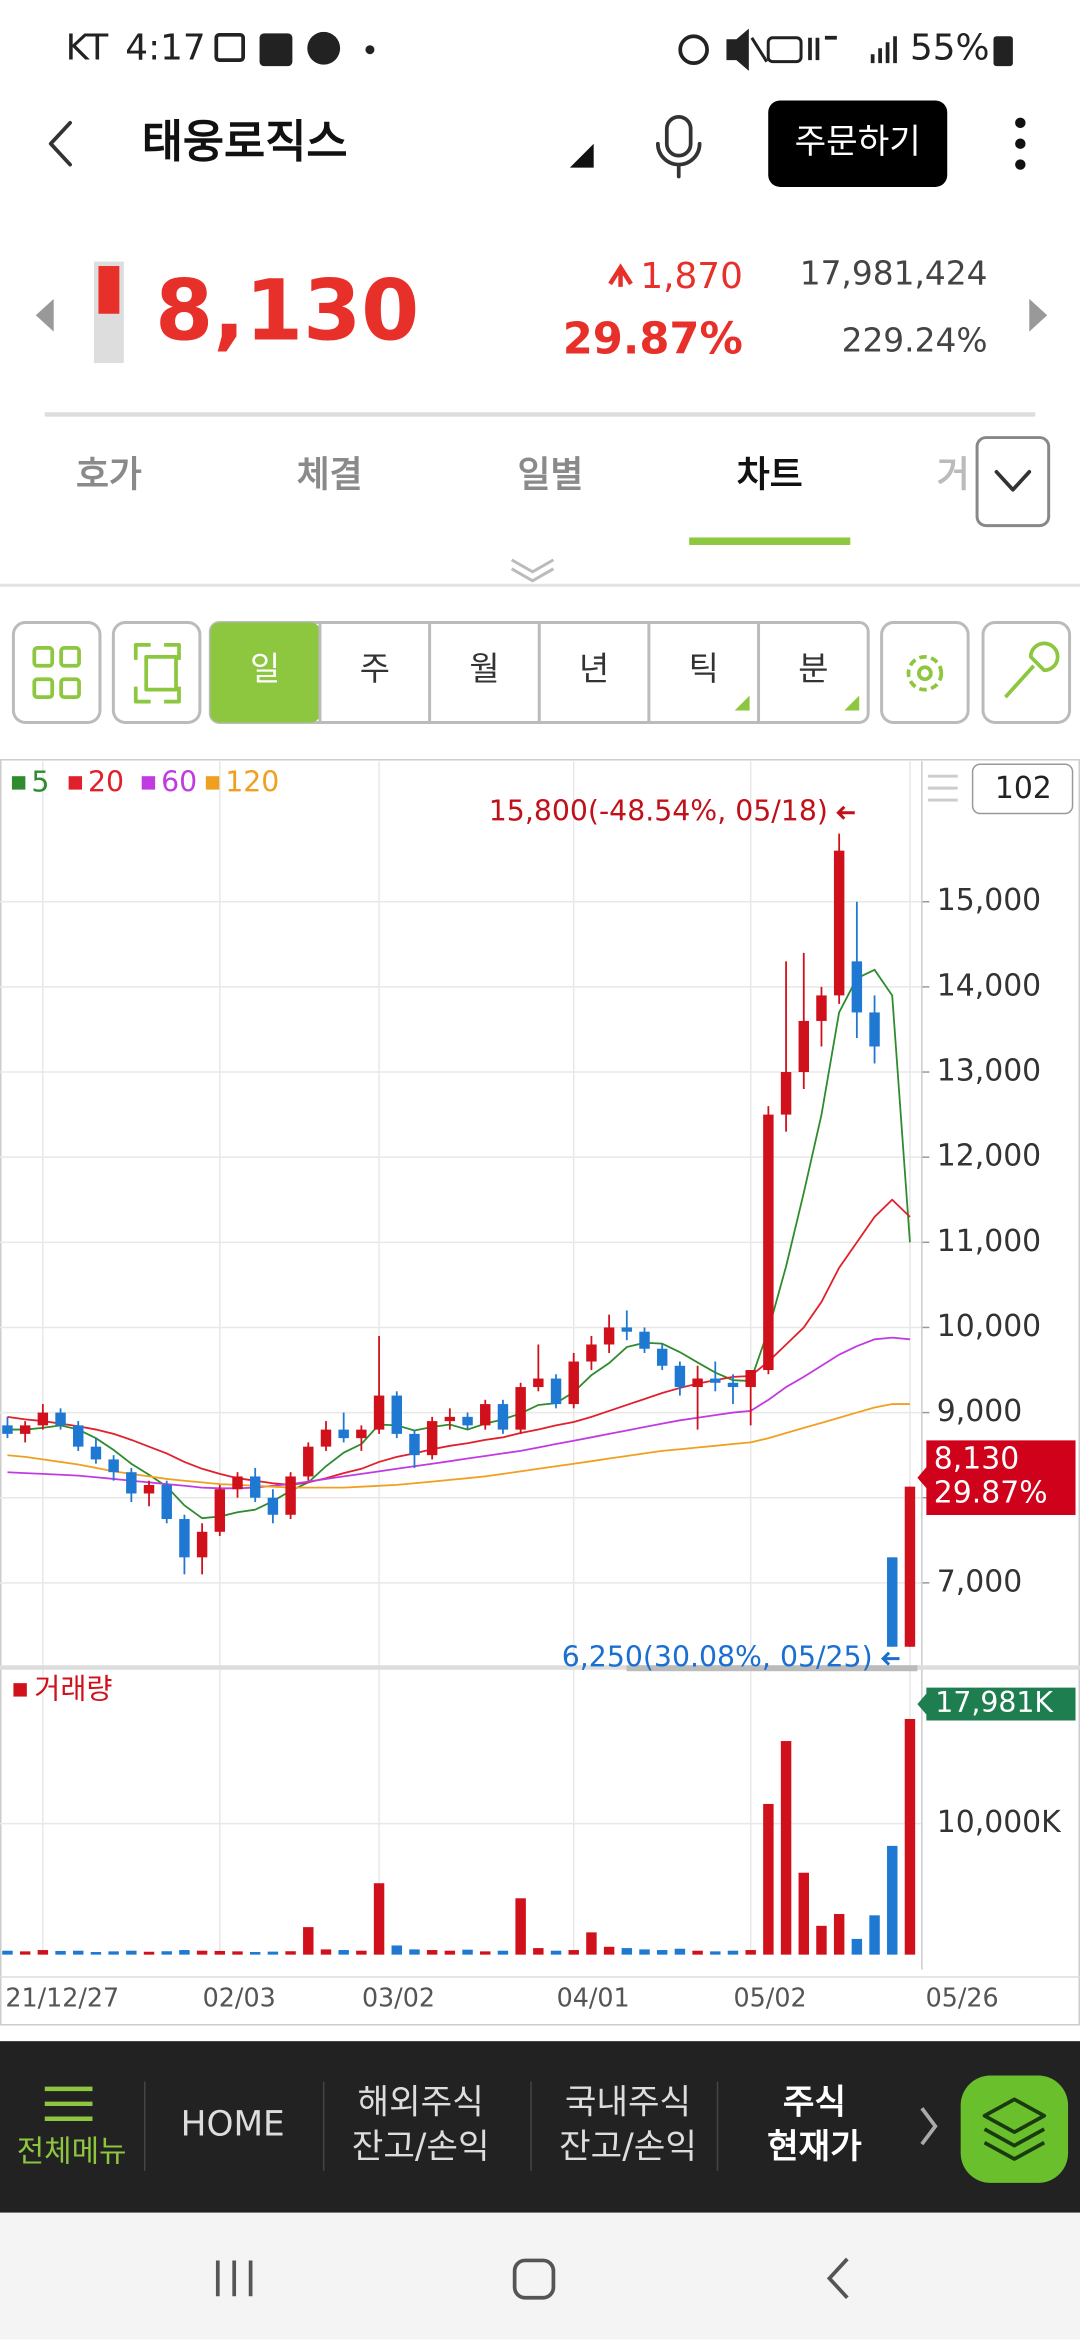 Image resolution: width=1080 pixels, height=2340 pixels. Describe the element at coordinates (1003, 51) in the screenshot. I see `battery-icon` at that location.